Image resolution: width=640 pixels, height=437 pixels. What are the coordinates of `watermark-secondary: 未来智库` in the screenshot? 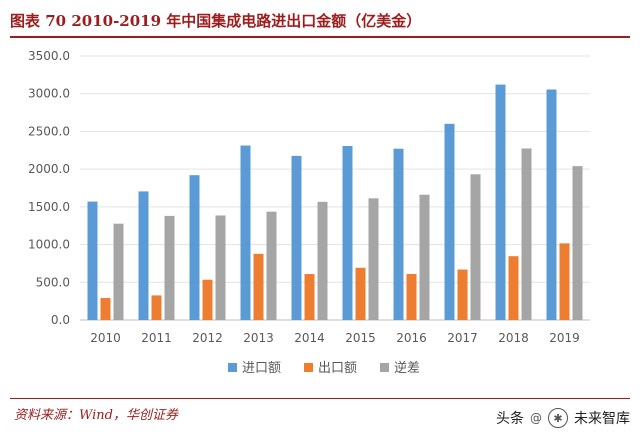 It's located at (602, 419).